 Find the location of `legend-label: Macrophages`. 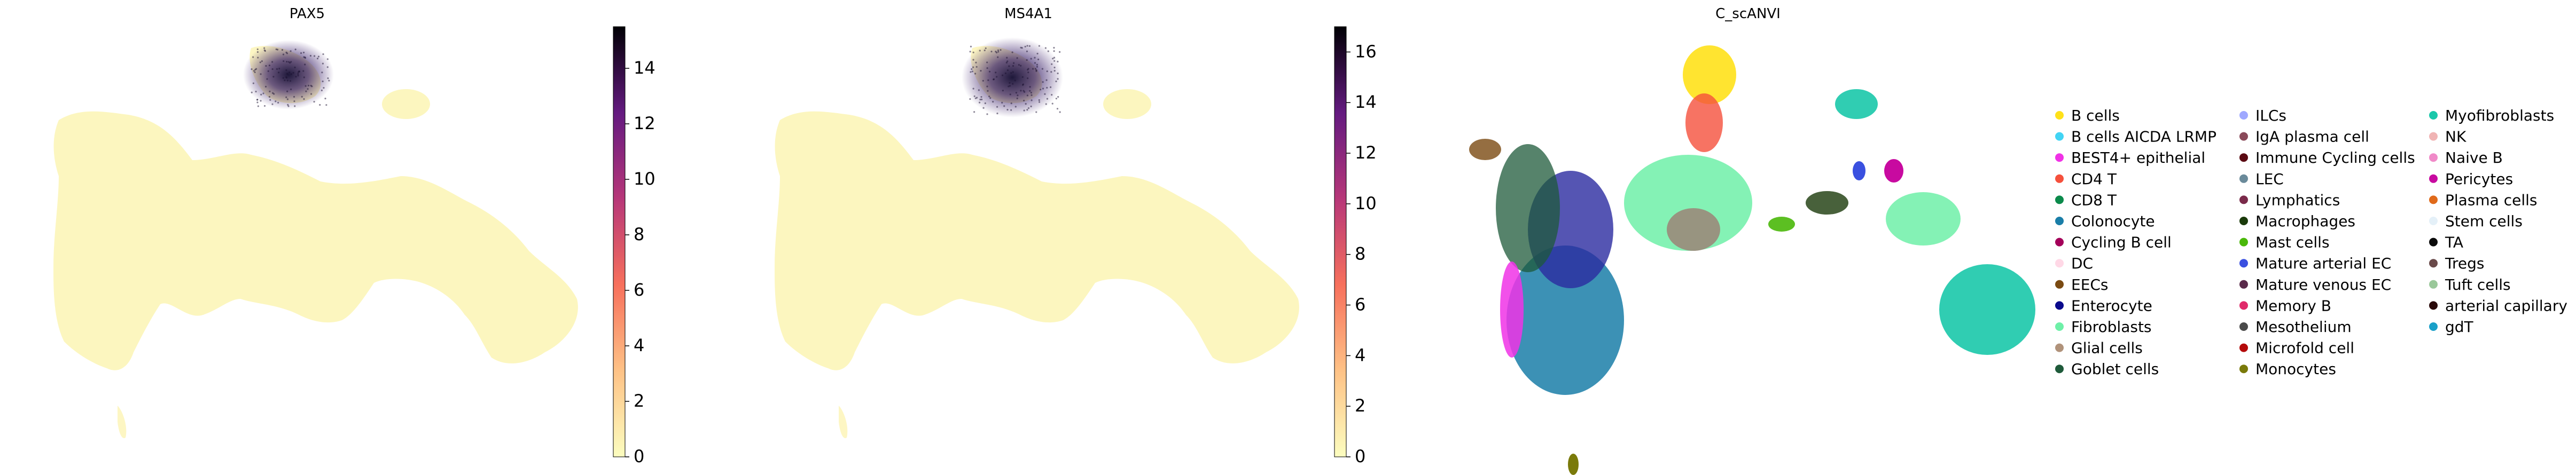

legend-label: Macrophages is located at coordinates (2305, 221).